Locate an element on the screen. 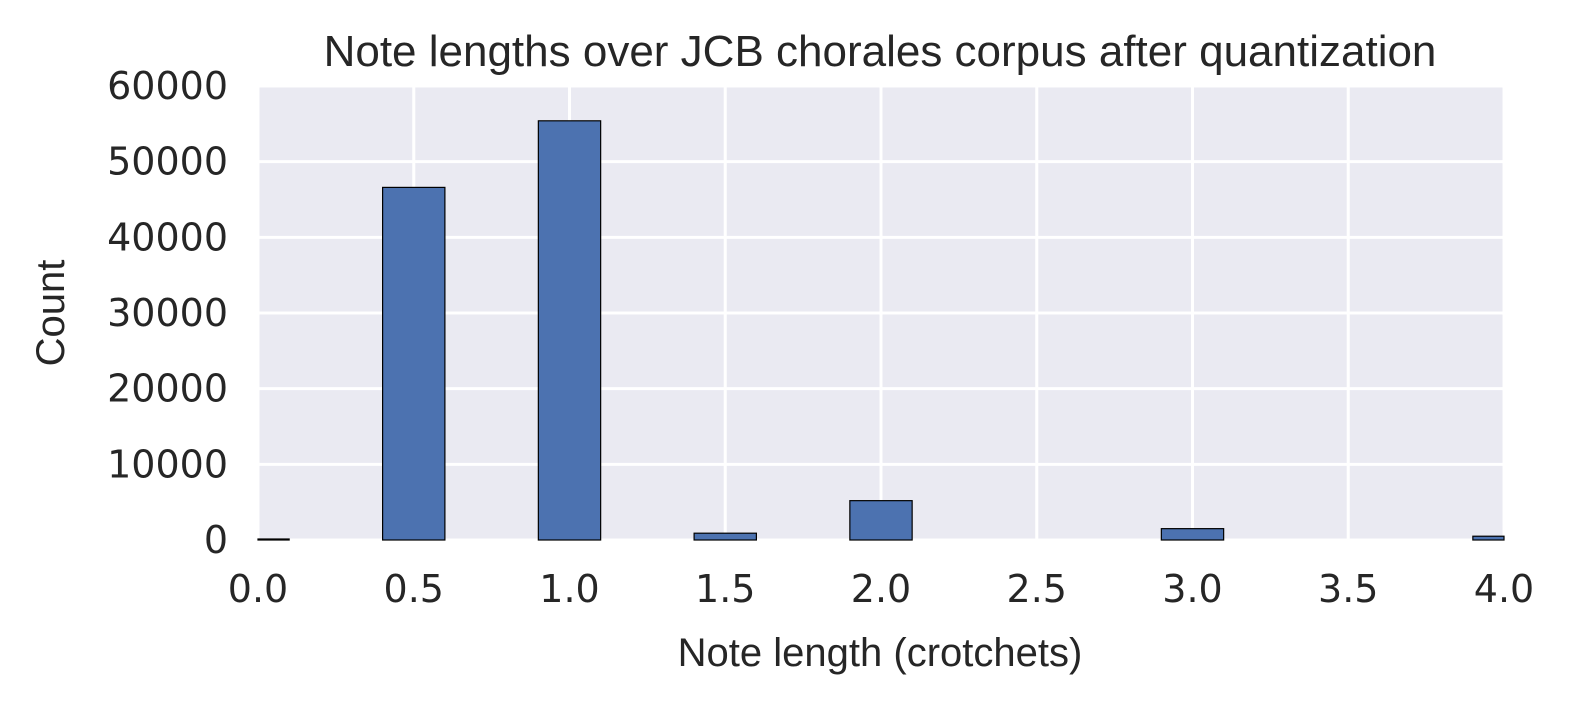  x-tick-label-0: 0.0 is located at coordinates (258, 589).